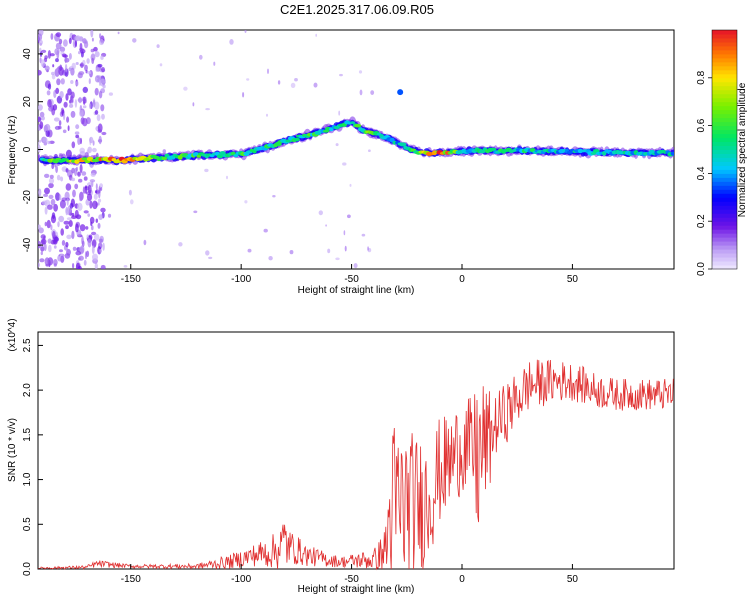 Image resolution: width=750 pixels, height=600 pixels. I want to click on figure-title: C2E1.2025.317.06.09.R05, so click(357, 9).